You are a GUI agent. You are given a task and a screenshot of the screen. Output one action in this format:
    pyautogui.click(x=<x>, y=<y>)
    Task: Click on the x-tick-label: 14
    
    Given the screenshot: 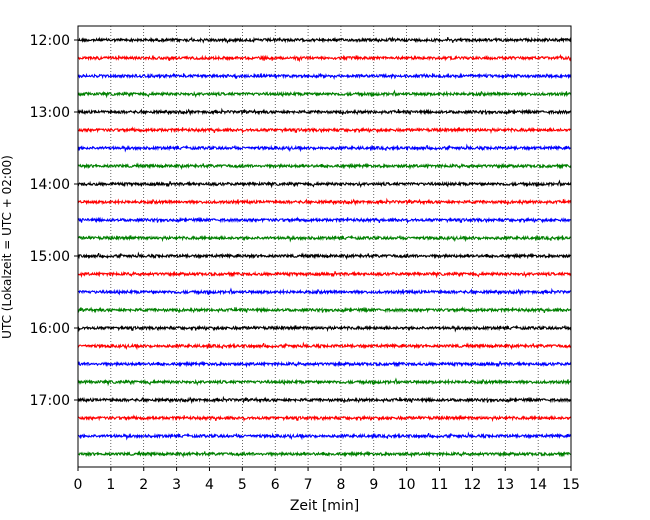 What is the action you would take?
    pyautogui.click(x=538, y=485)
    